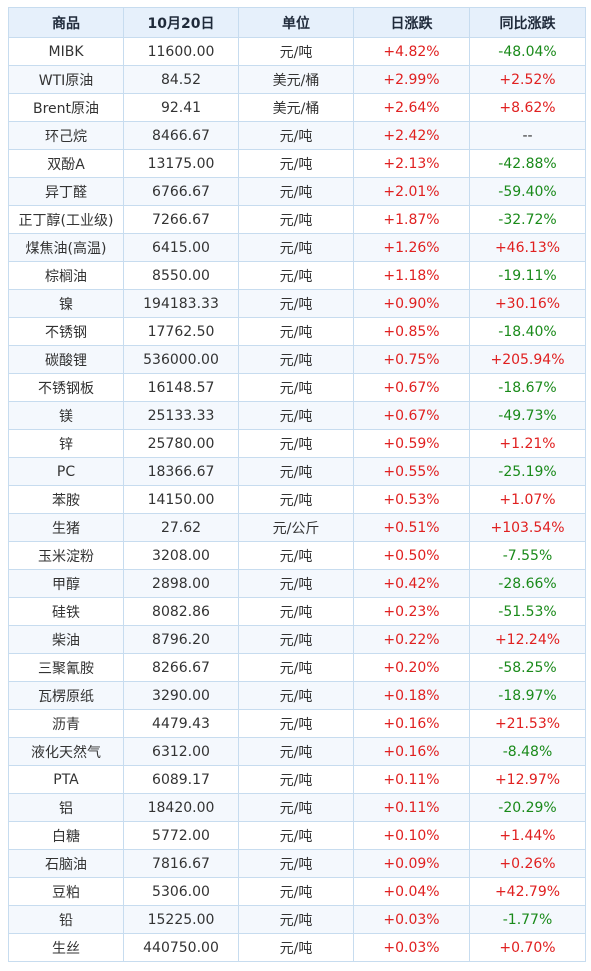 The height and width of the screenshot is (971, 591). I want to click on yoy-change-cell: -18.40%, so click(527, 331).